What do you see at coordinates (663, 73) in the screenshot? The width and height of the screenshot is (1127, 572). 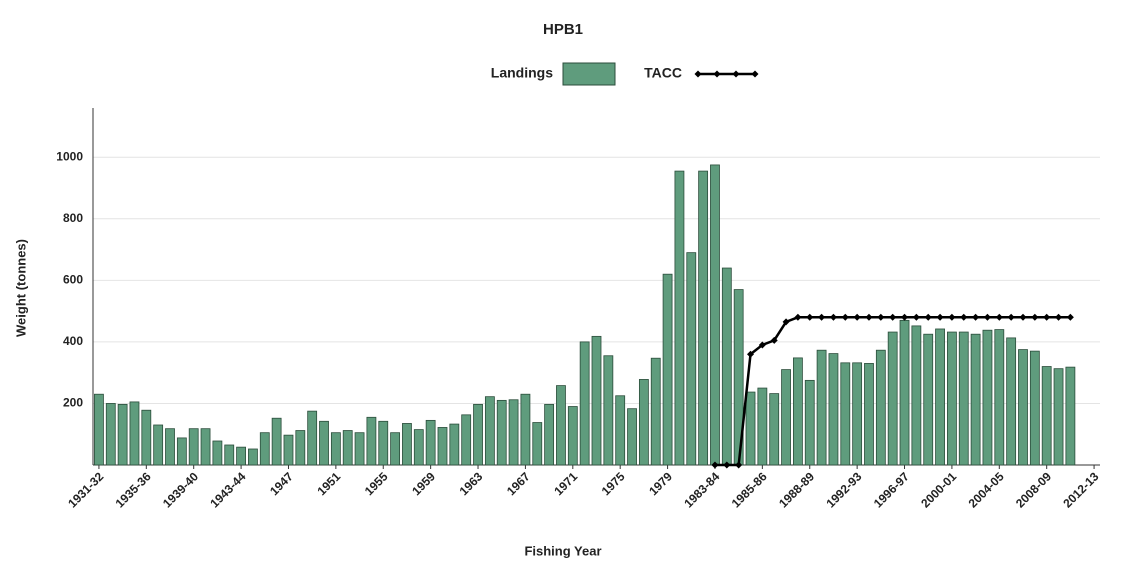 I see `legend-label: TACC` at bounding box center [663, 73].